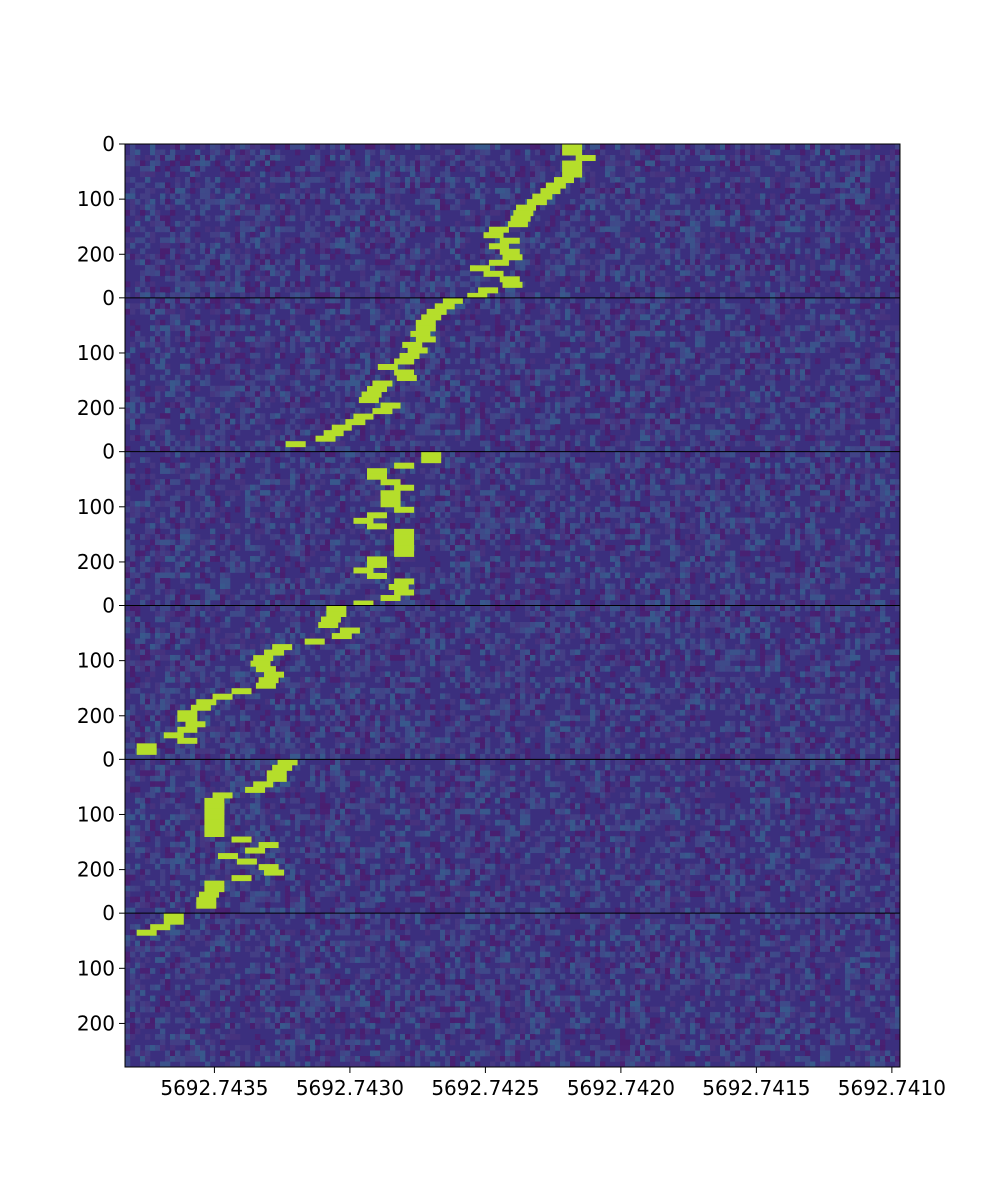 The height and width of the screenshot is (1204, 1000). I want to click on x-tick-label: 5692.7435, so click(214, 1088).